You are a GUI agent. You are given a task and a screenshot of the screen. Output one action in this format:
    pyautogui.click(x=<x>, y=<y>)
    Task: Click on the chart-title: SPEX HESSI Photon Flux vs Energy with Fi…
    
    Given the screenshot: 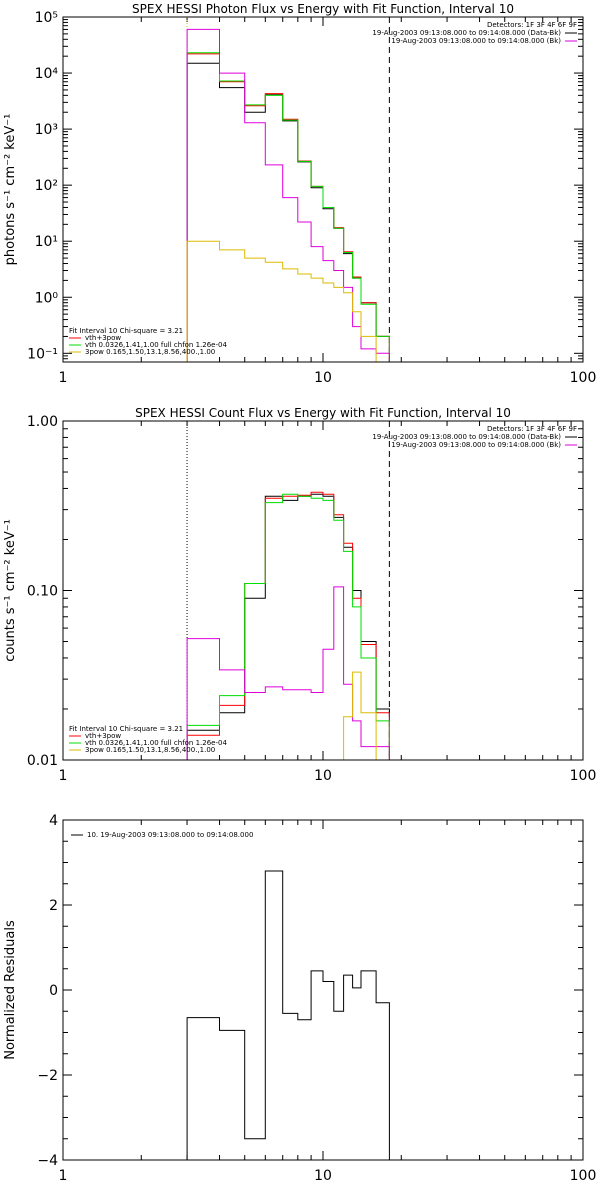 What is the action you would take?
    pyautogui.click(x=323, y=9)
    